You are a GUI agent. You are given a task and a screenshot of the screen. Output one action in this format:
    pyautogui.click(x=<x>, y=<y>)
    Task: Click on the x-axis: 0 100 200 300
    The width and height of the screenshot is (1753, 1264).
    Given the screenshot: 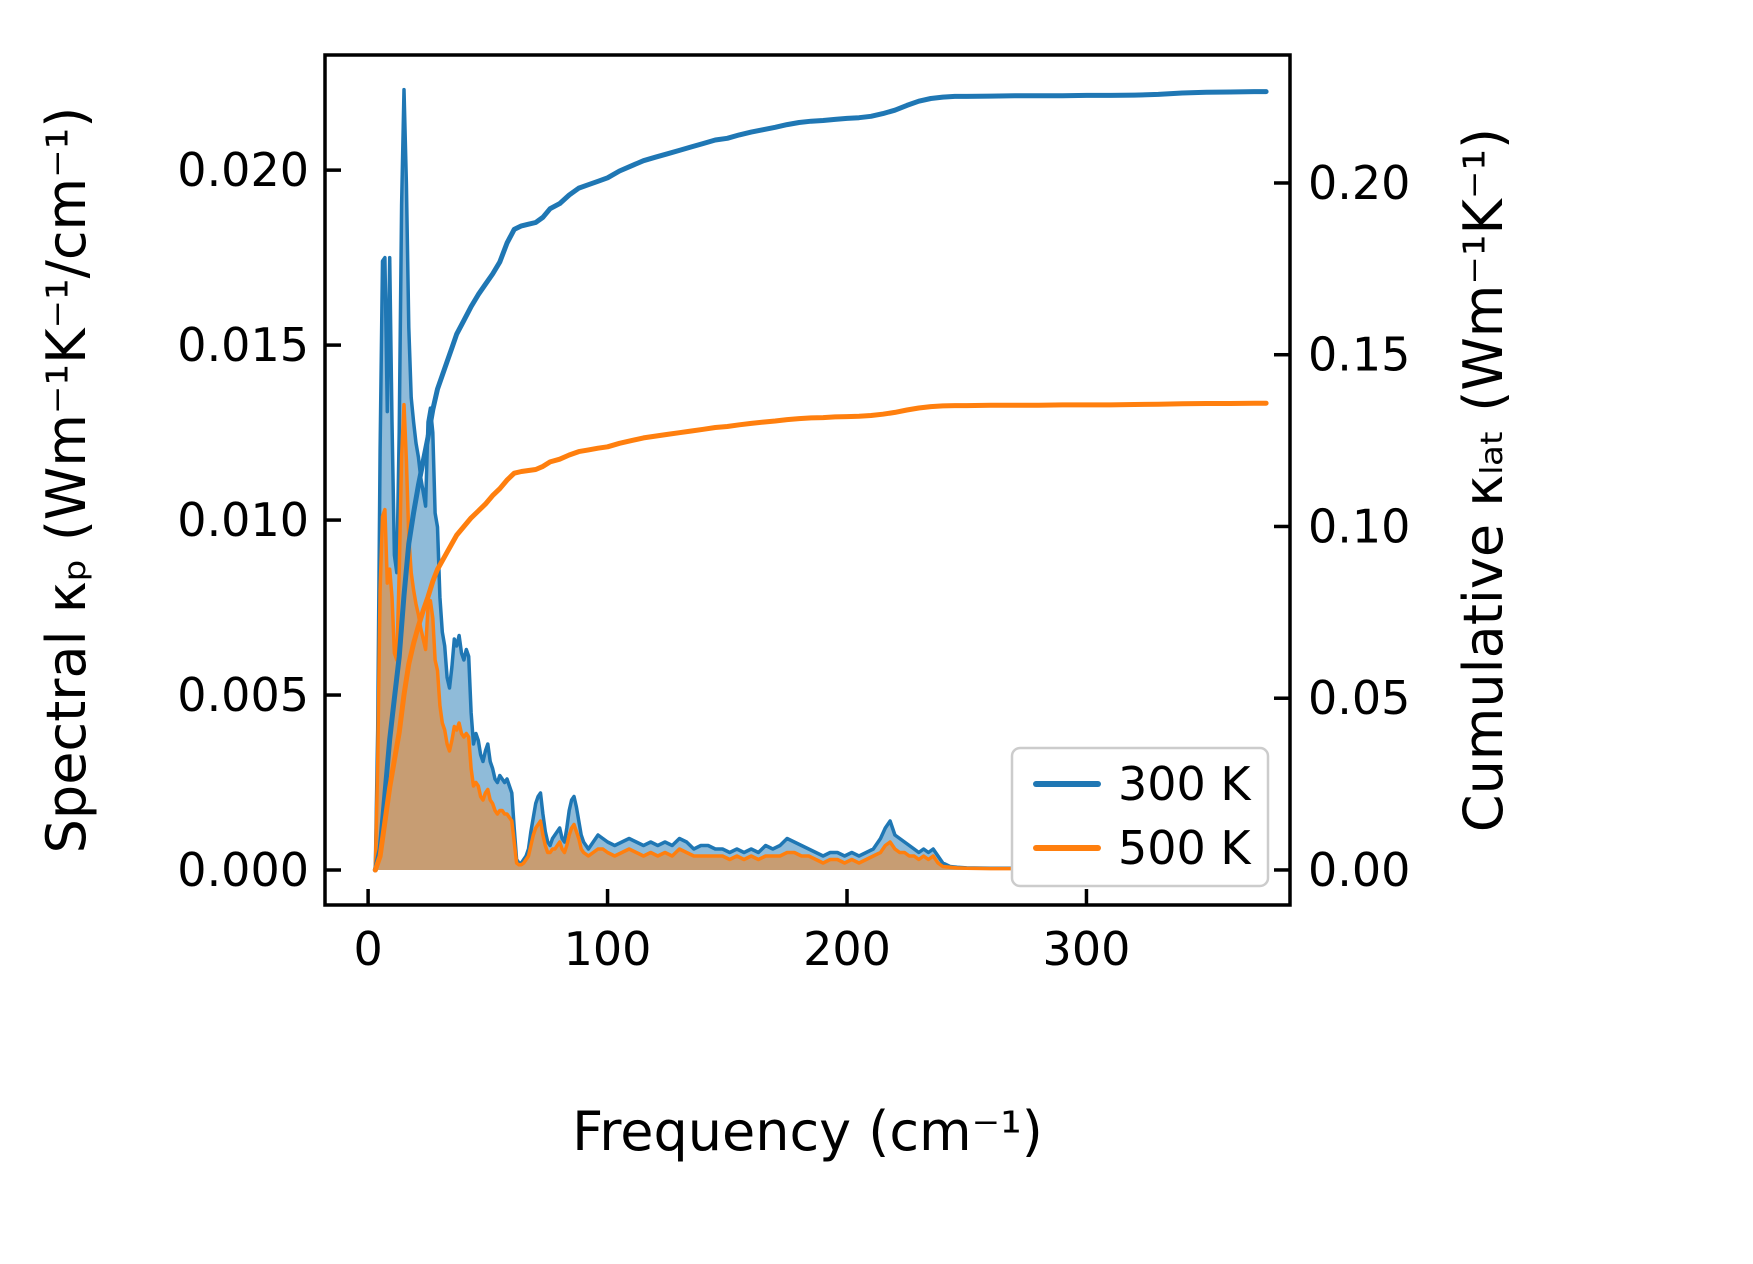 What is the action you would take?
    pyautogui.click(x=741, y=932)
    